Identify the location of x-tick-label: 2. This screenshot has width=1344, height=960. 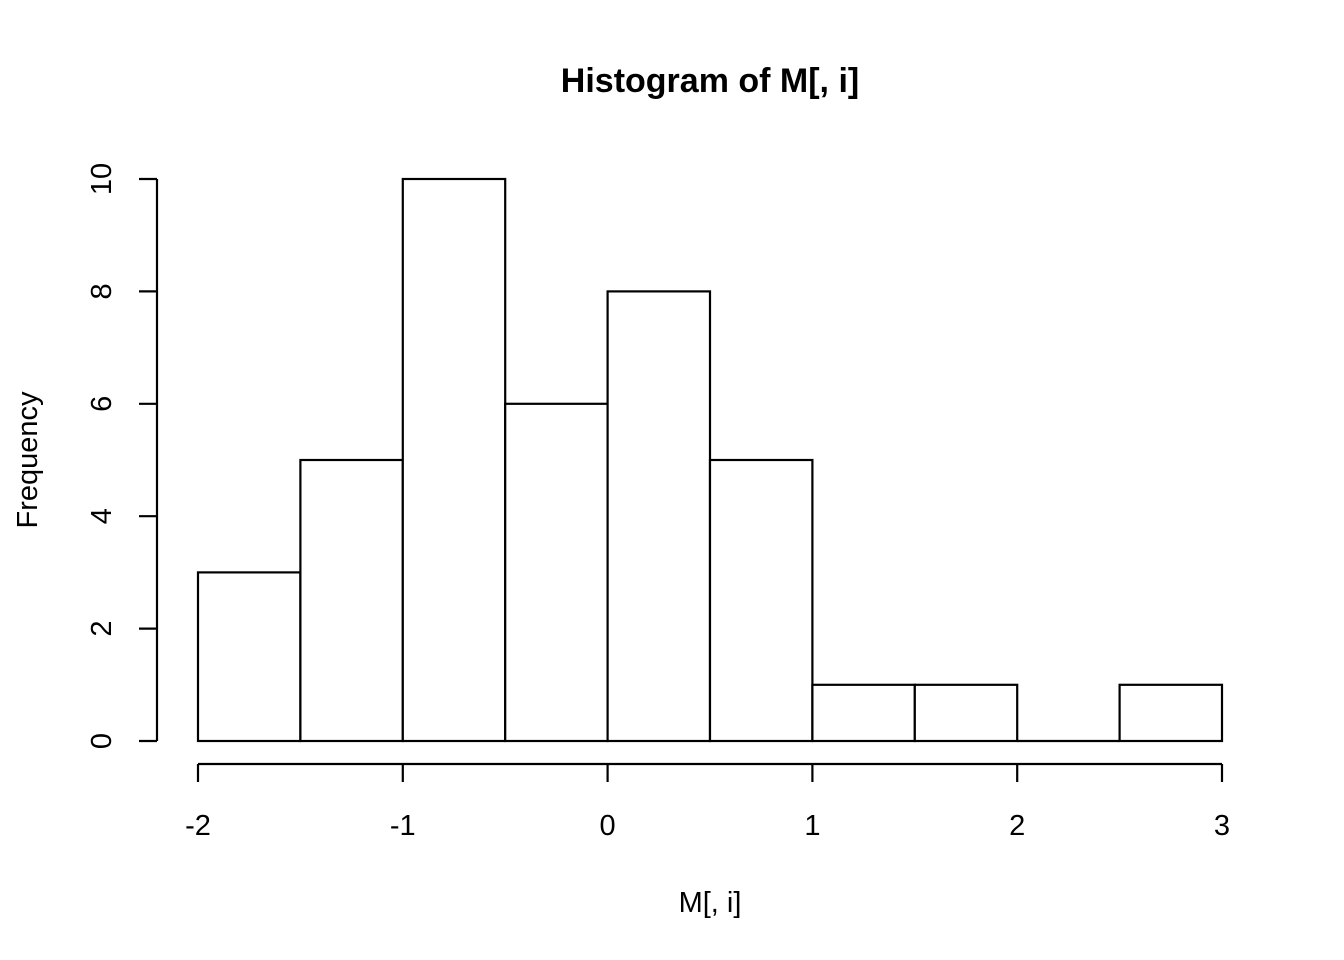
(1017, 826).